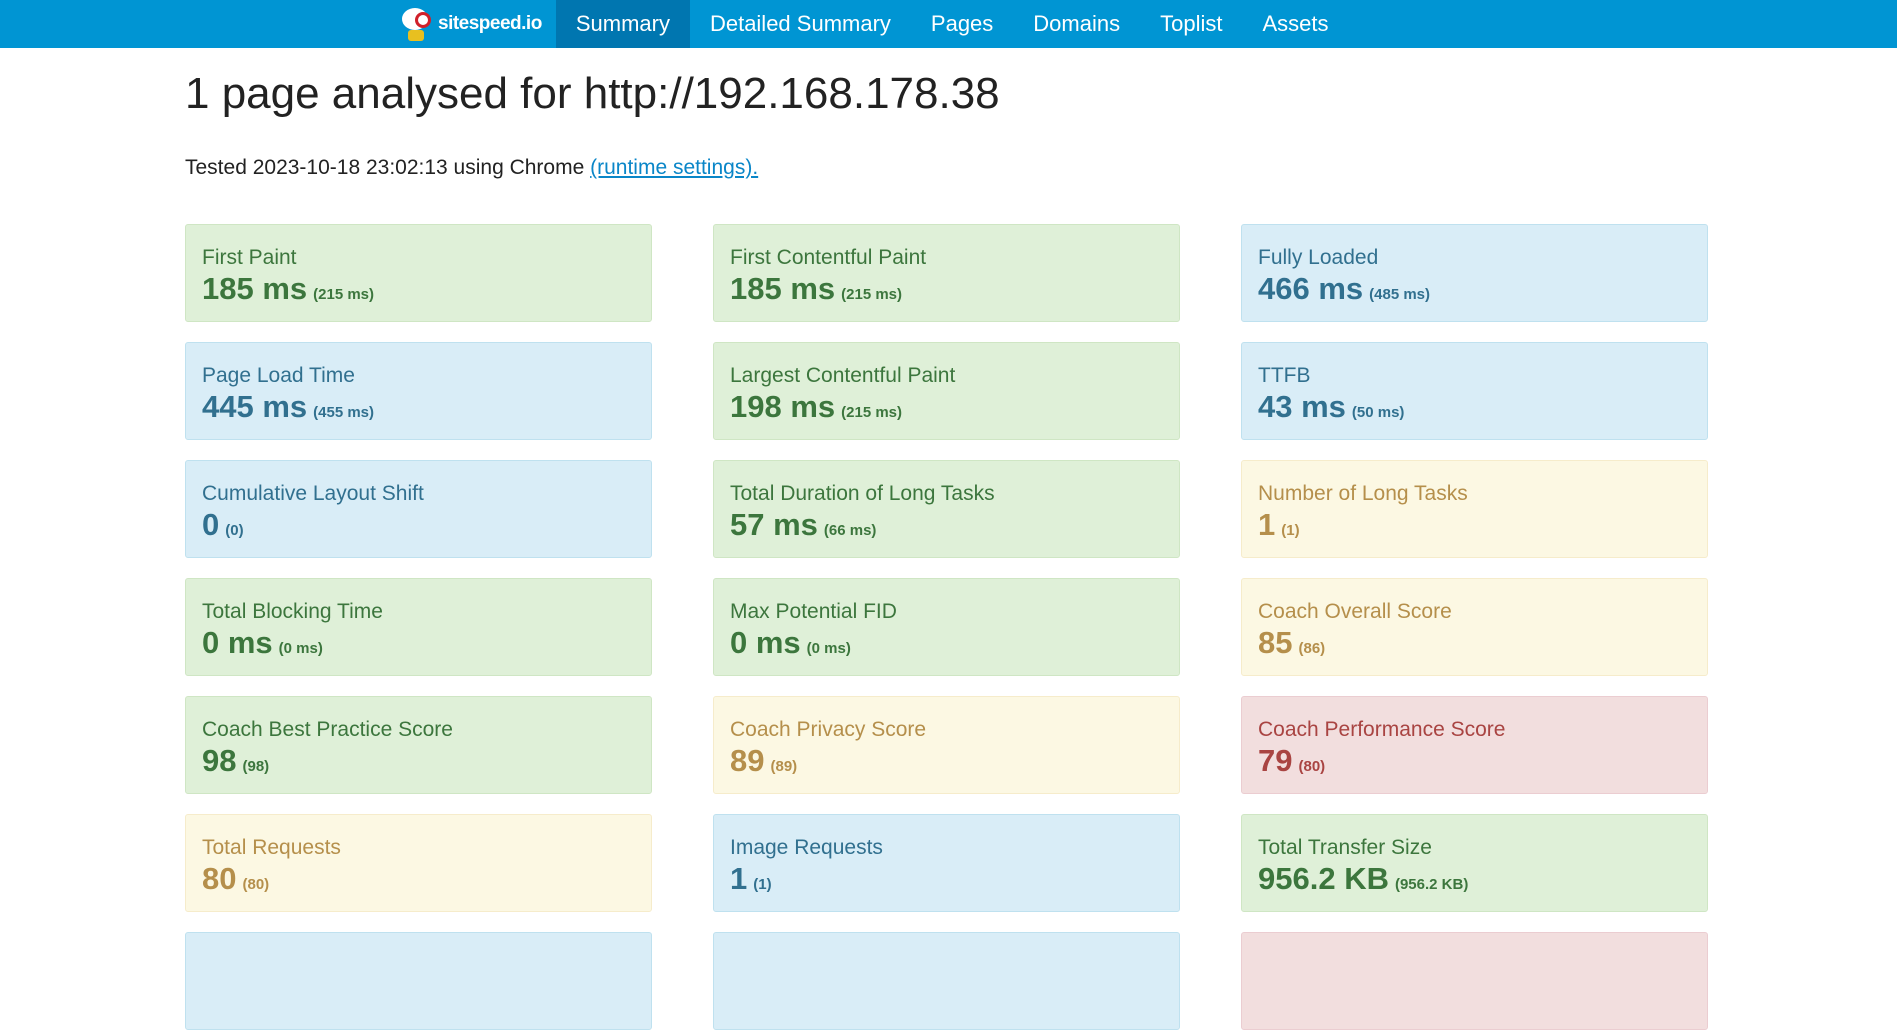  What do you see at coordinates (292, 611) in the screenshot?
I see `metric-label: Total Blocking Time` at bounding box center [292, 611].